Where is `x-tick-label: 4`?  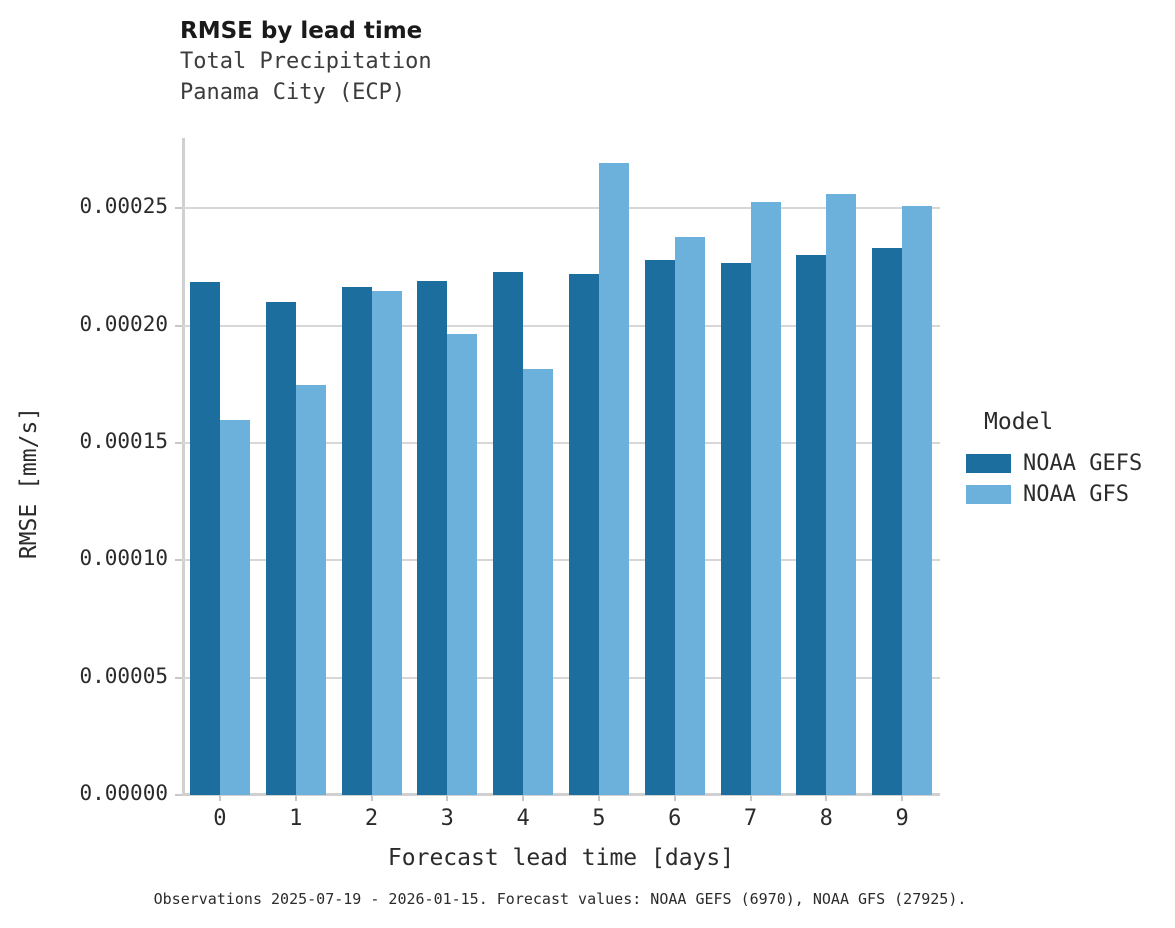 x-tick-label: 4 is located at coordinates (523, 818).